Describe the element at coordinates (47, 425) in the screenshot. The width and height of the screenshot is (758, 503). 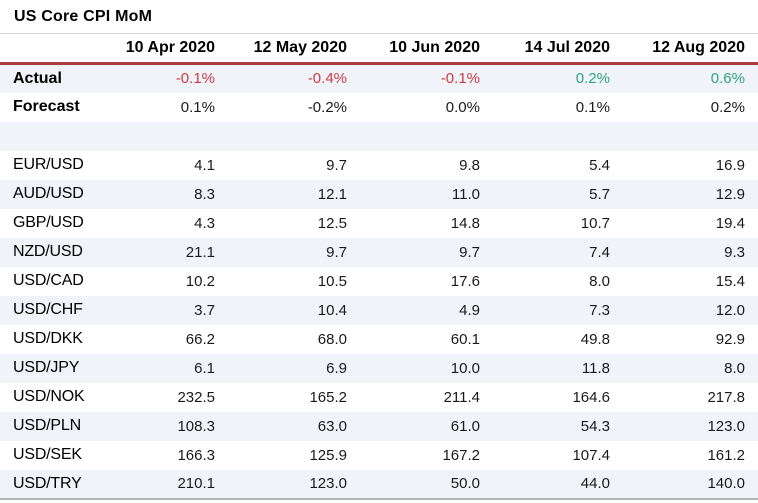
I see `row-label: USD/PLN` at that location.